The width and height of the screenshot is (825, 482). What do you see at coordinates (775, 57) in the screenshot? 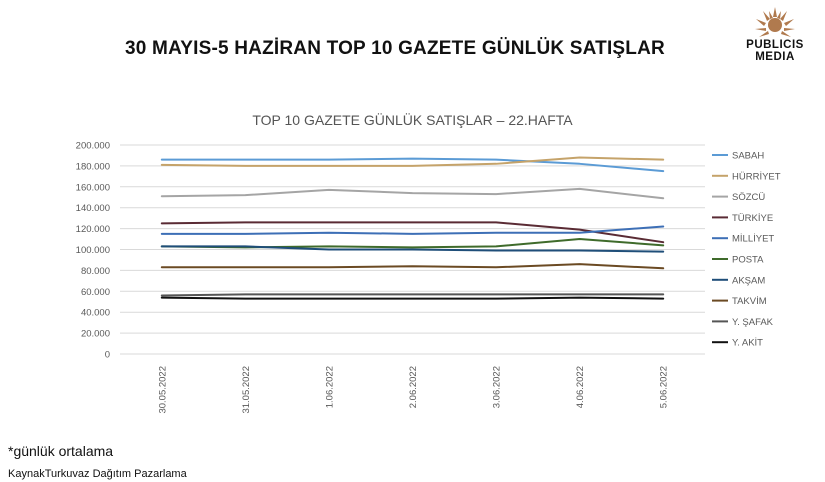
I see `logo-text-media: MEDIA` at bounding box center [775, 57].